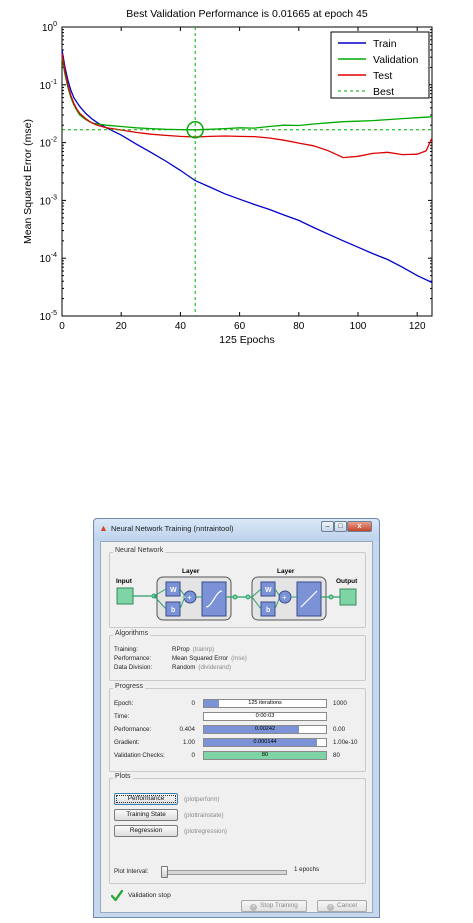  What do you see at coordinates (340, 526) in the screenshot?
I see `maximize-button: □` at bounding box center [340, 526].